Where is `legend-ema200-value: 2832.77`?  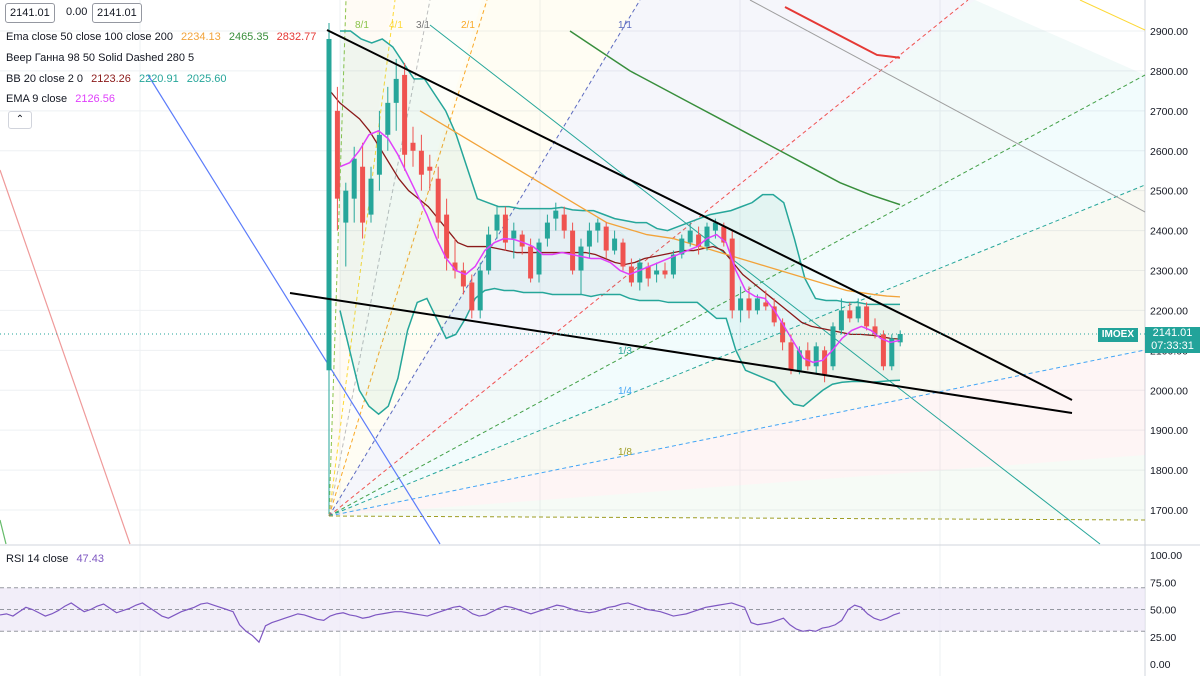 legend-ema200-value: 2832.77 is located at coordinates (296, 37).